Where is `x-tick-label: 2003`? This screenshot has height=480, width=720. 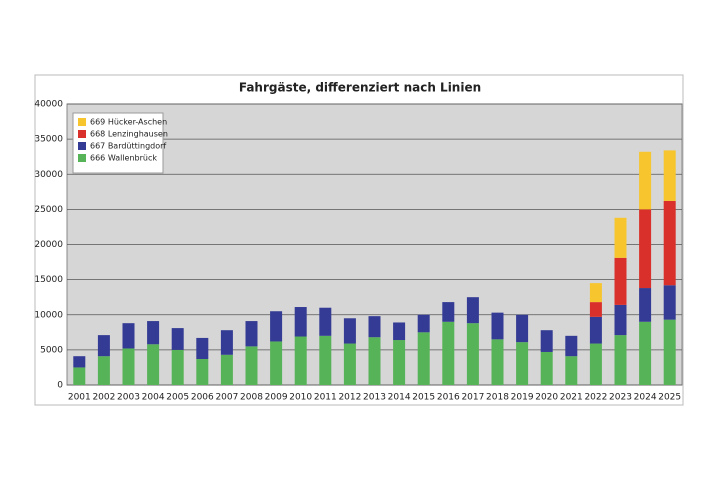 x-tick-label: 2003 is located at coordinates (128, 398).